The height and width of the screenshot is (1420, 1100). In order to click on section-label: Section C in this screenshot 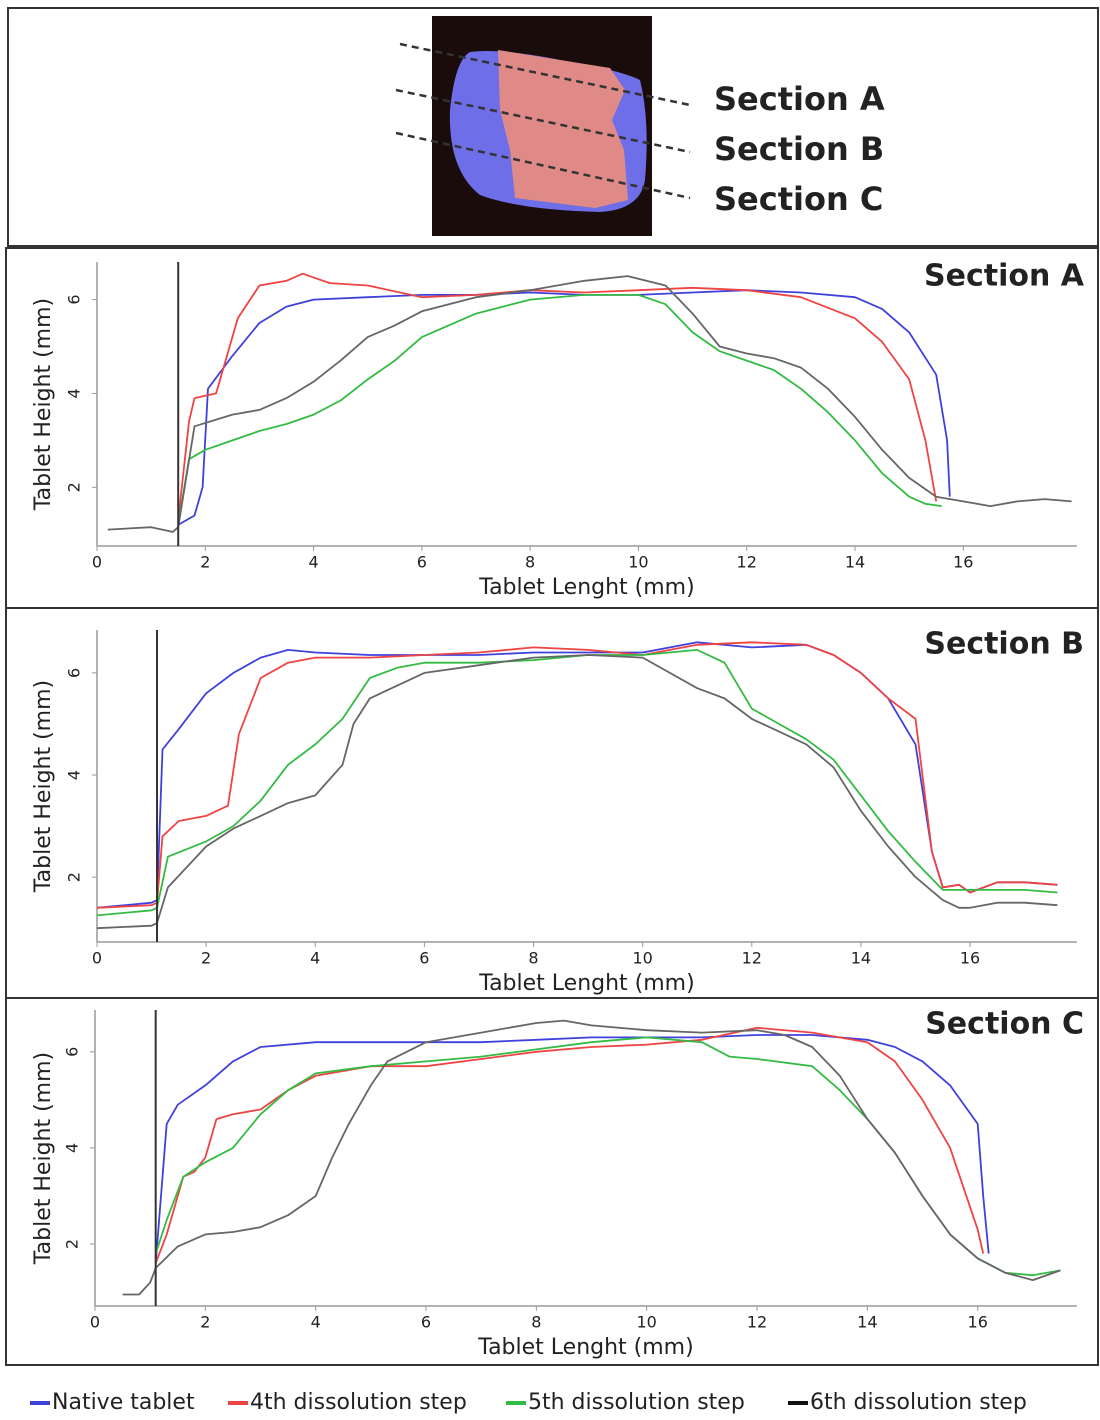, I will do `click(798, 199)`.